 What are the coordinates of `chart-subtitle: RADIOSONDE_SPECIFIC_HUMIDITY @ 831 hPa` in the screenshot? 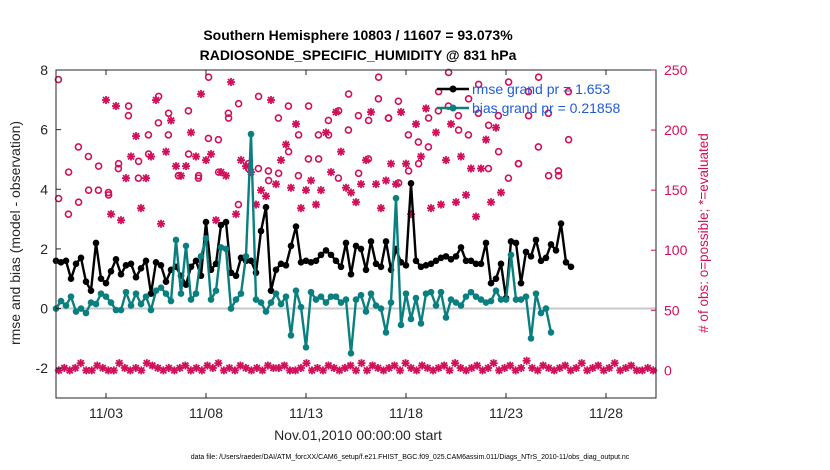 It's located at (358, 55).